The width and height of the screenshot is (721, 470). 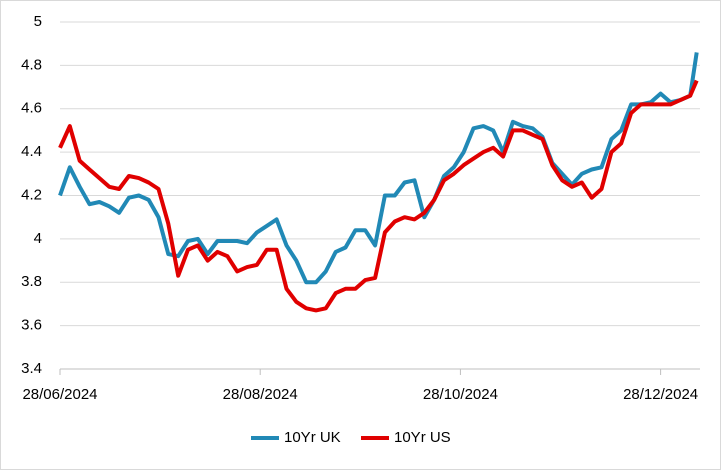 What do you see at coordinates (31, 108) in the screenshot?
I see `y-tick-label: 4.6` at bounding box center [31, 108].